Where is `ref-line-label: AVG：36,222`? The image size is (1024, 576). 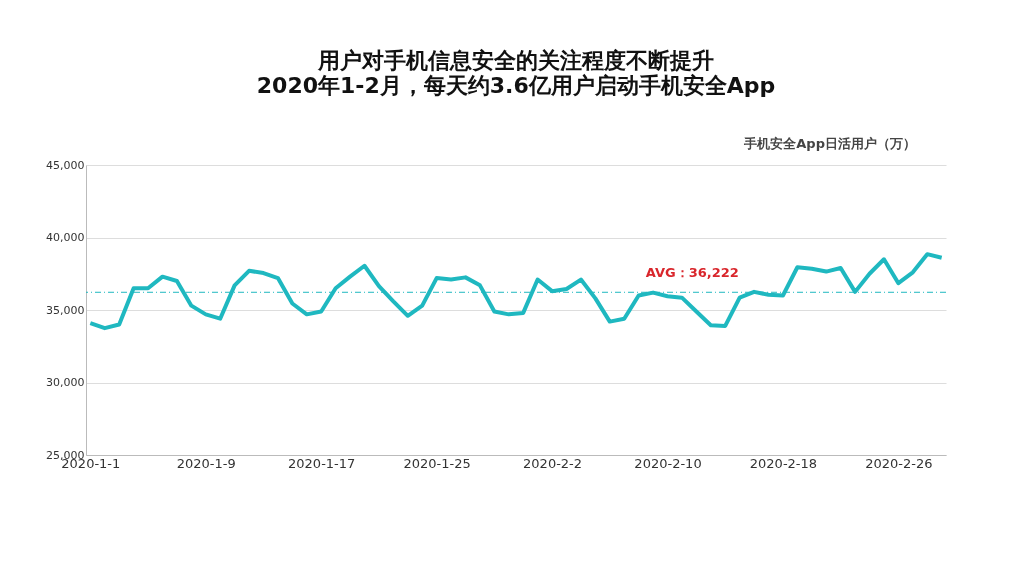 ref-line-label: AVG：36,222 is located at coordinates (692, 273).